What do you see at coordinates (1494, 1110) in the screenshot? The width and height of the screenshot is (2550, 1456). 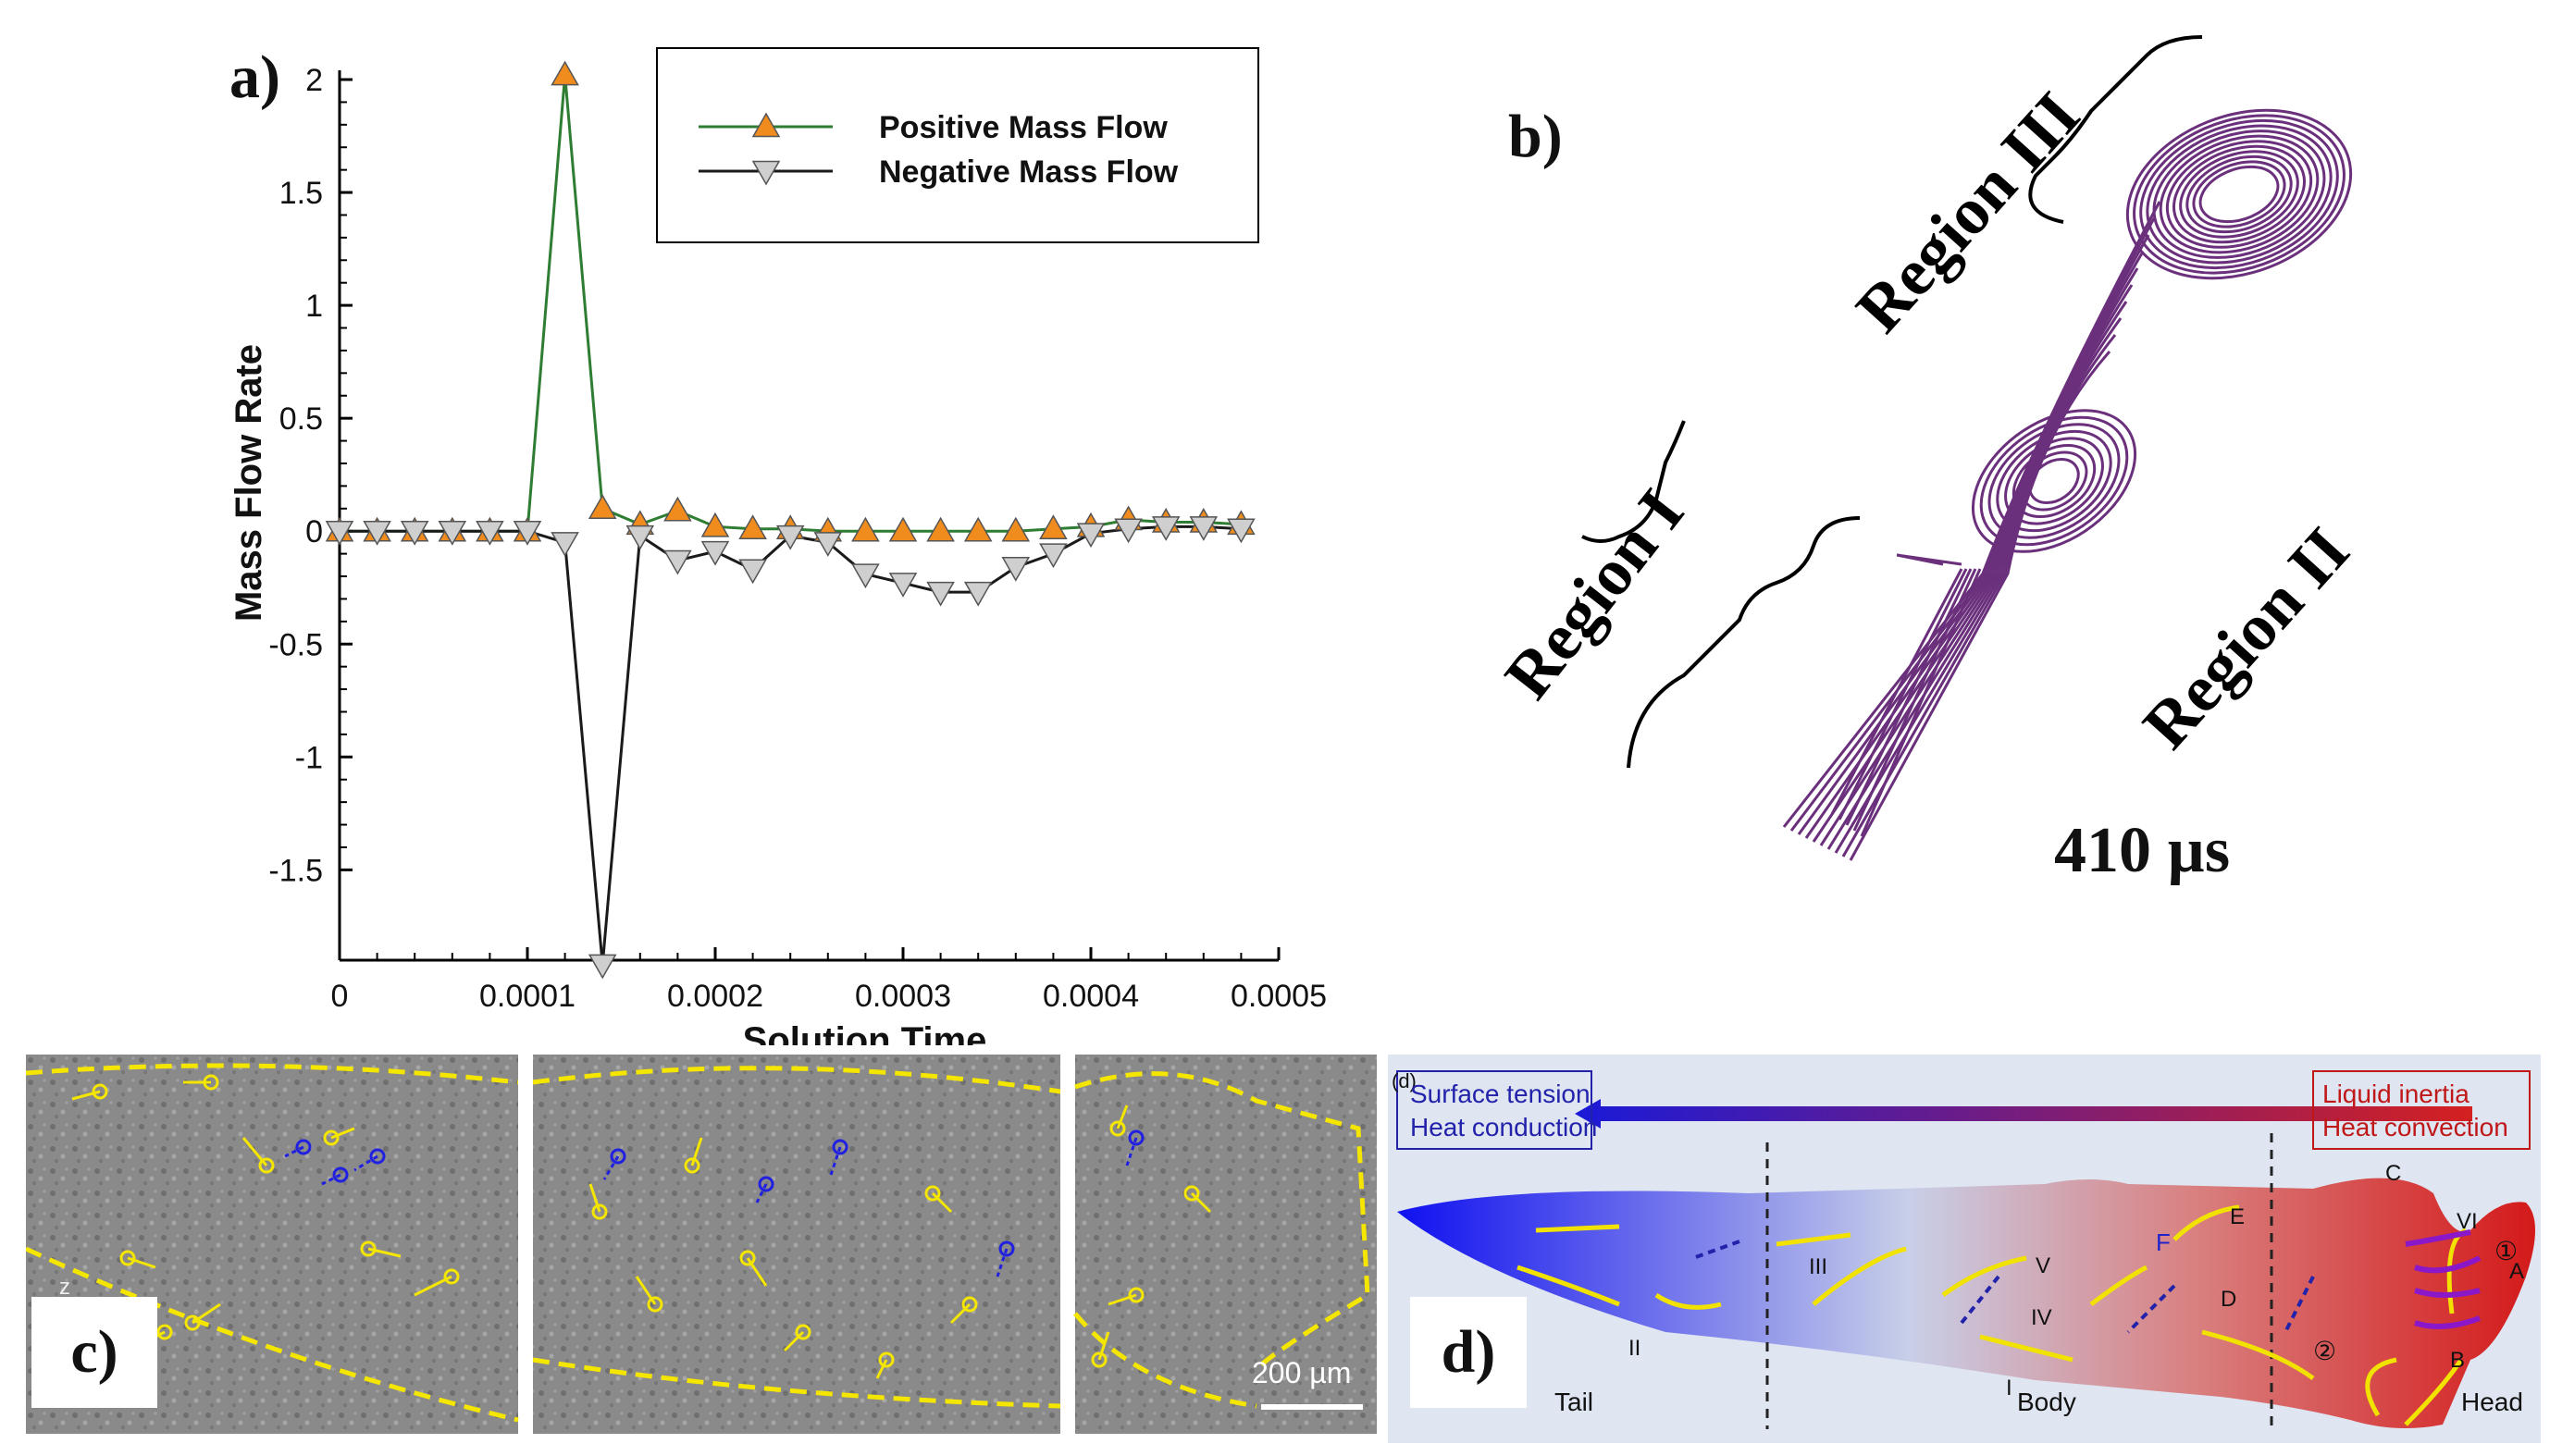 I see `left-box` at bounding box center [1494, 1110].